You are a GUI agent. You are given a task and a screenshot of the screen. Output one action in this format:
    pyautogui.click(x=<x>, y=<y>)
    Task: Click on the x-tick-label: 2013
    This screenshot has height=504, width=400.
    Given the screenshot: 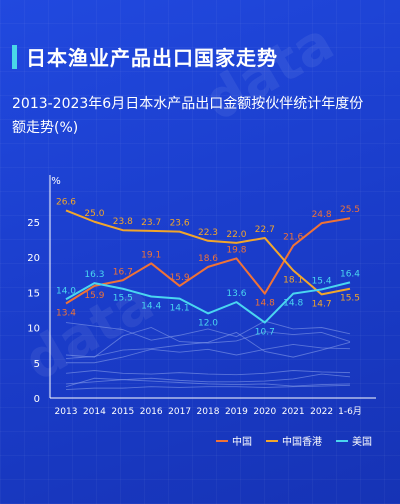 What is the action you would take?
    pyautogui.click(x=66, y=412)
    